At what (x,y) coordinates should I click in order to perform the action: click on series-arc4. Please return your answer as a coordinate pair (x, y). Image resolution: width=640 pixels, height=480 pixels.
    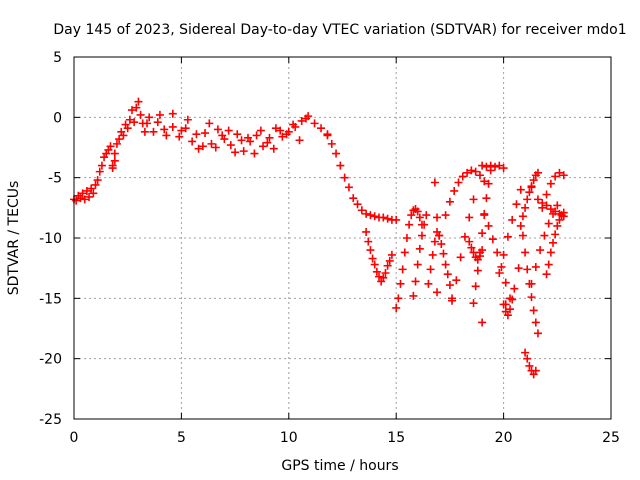
    Looking at the image, I should click on (465, 193).